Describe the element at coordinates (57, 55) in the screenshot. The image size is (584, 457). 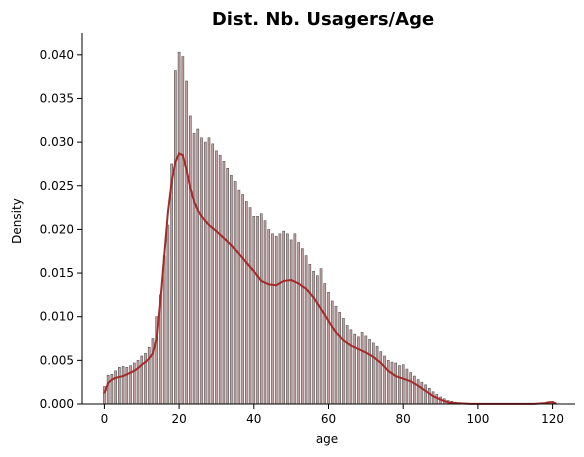
I see `y-tick-label: 0.040` at that location.